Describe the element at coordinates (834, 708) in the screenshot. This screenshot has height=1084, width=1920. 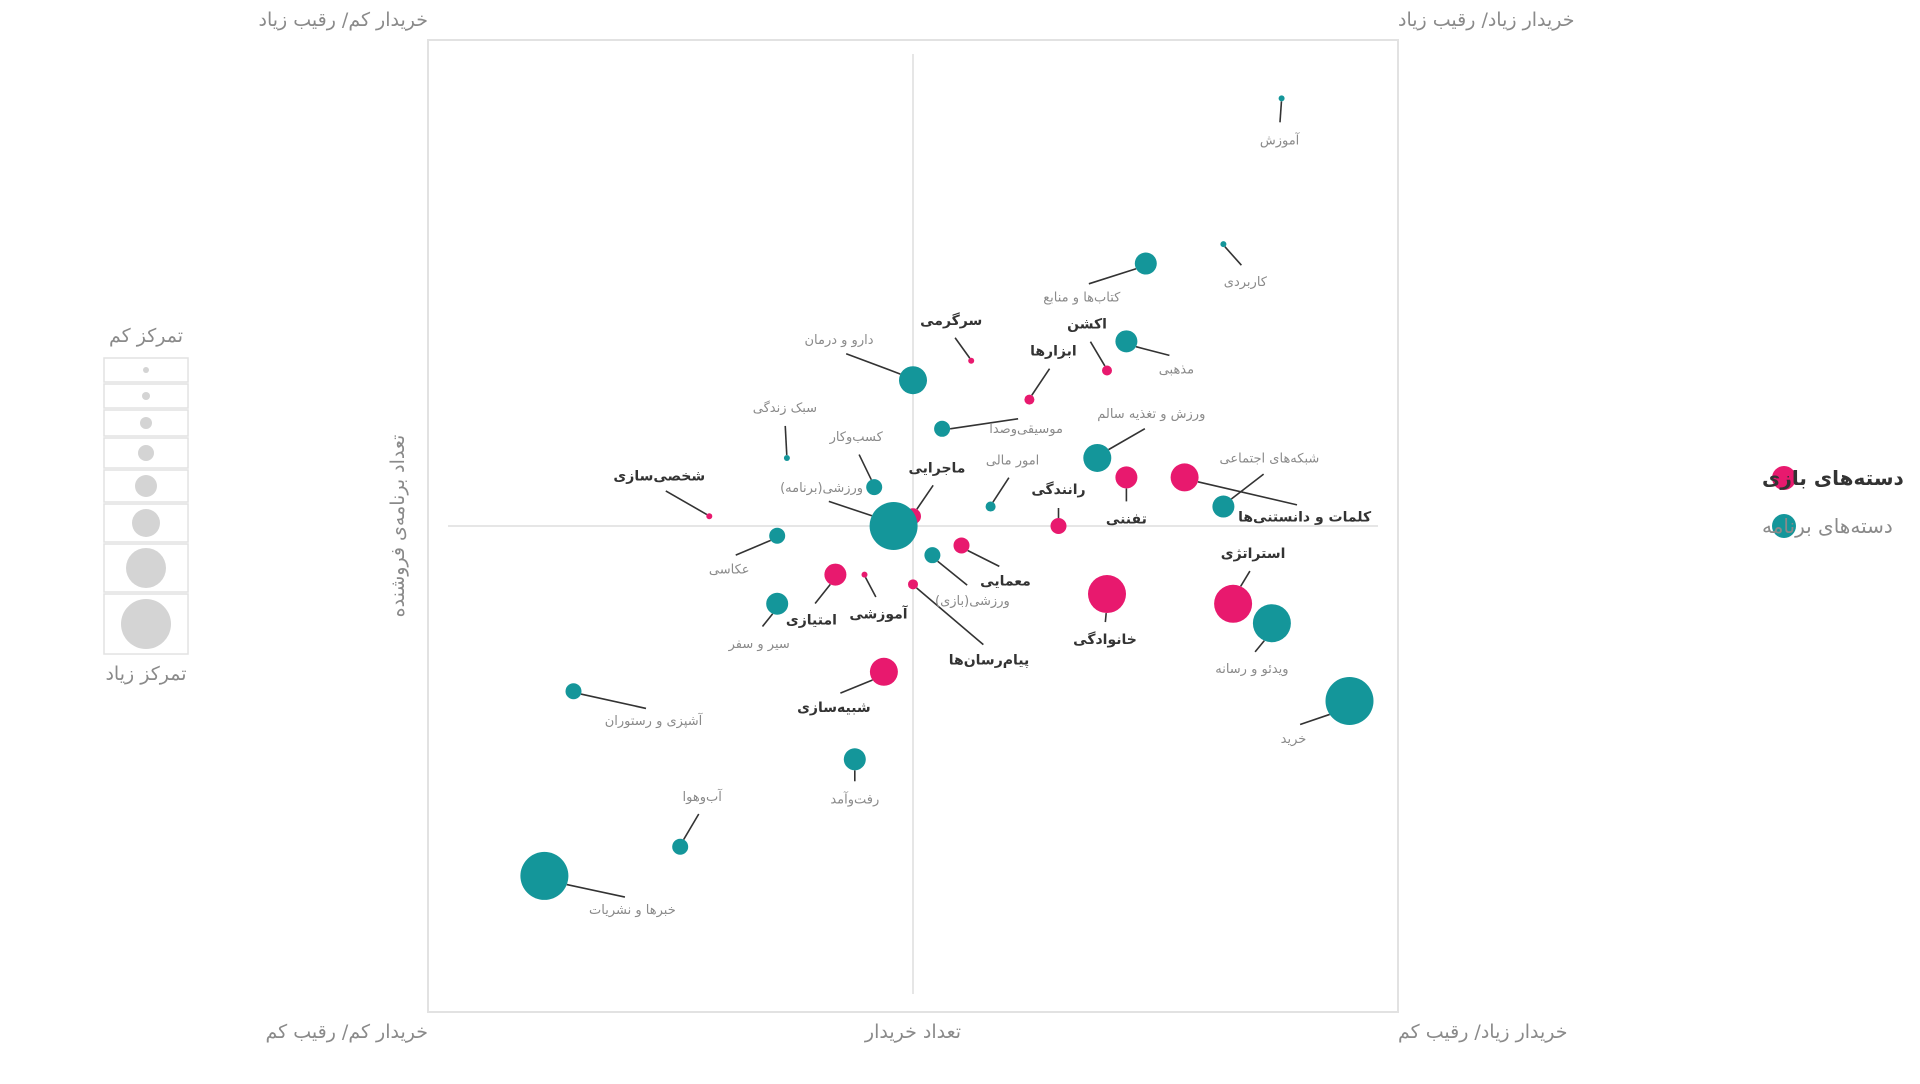
I see `game-label-14: شبیه‌سازی` at that location.